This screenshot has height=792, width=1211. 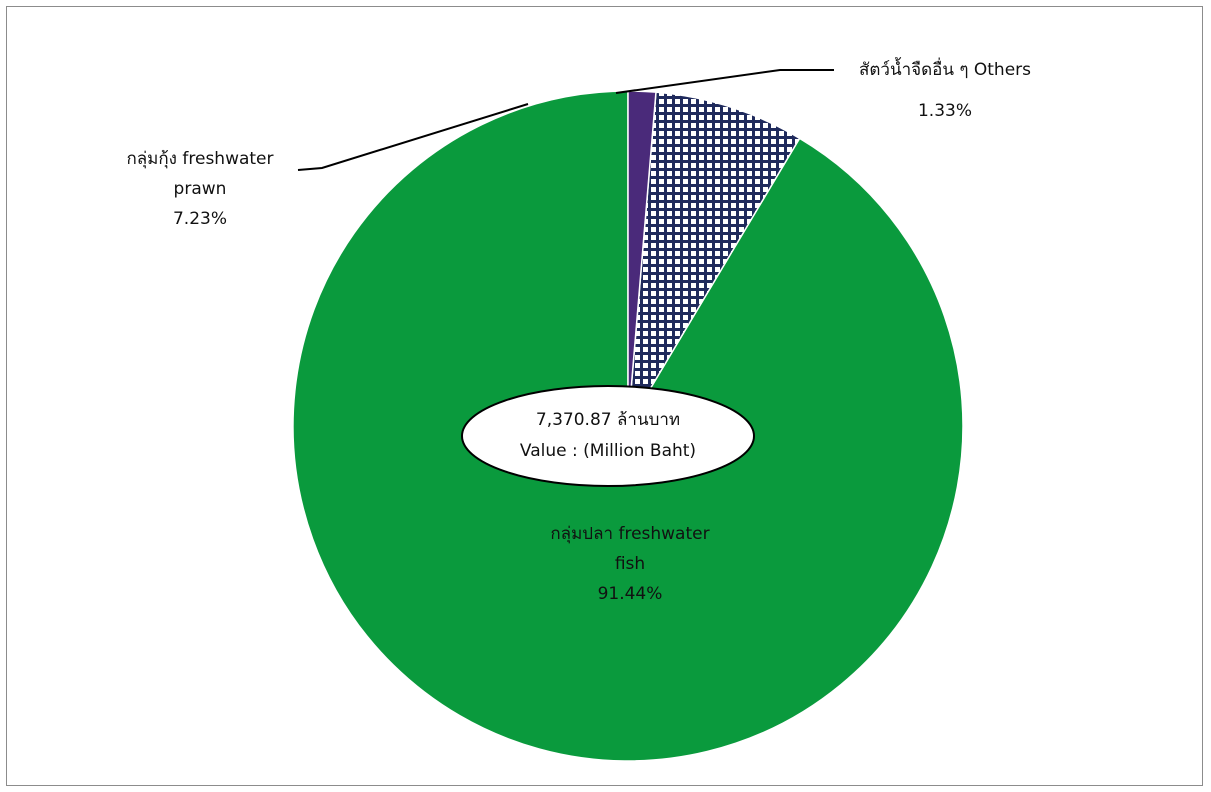 I want to click on slice-label-fish-line-2: fish, so click(x=630, y=565).